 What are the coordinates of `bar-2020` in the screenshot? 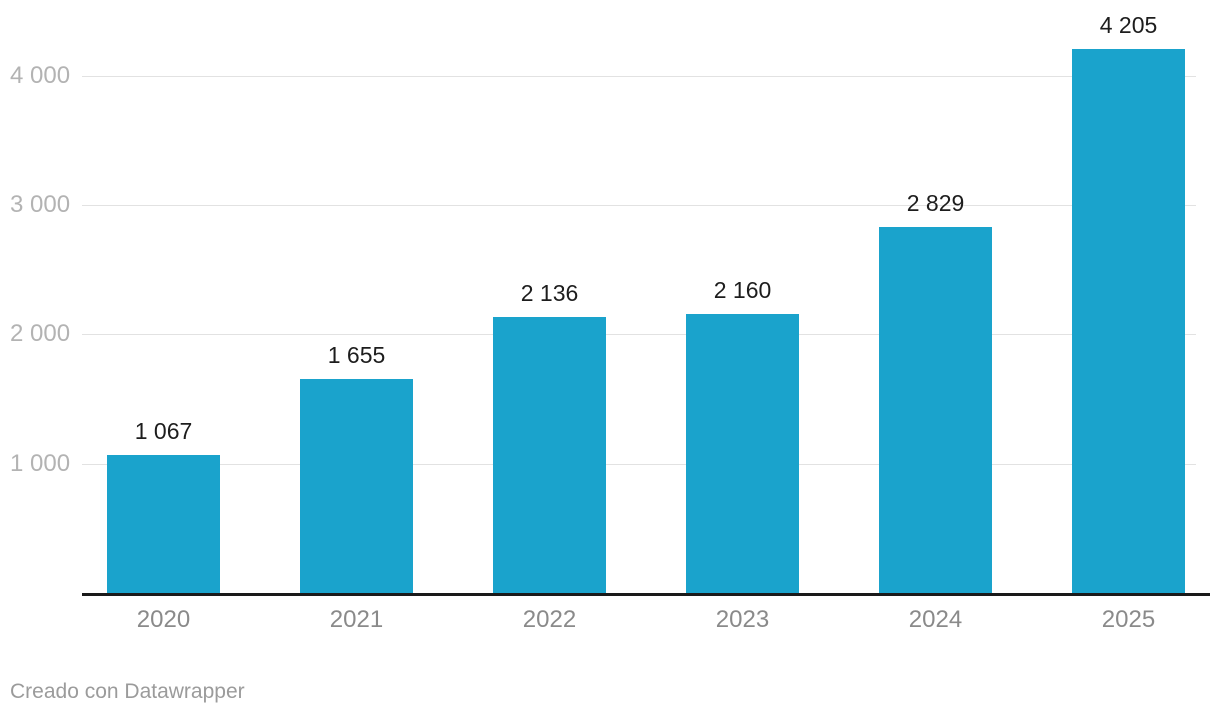 It's located at (163, 524).